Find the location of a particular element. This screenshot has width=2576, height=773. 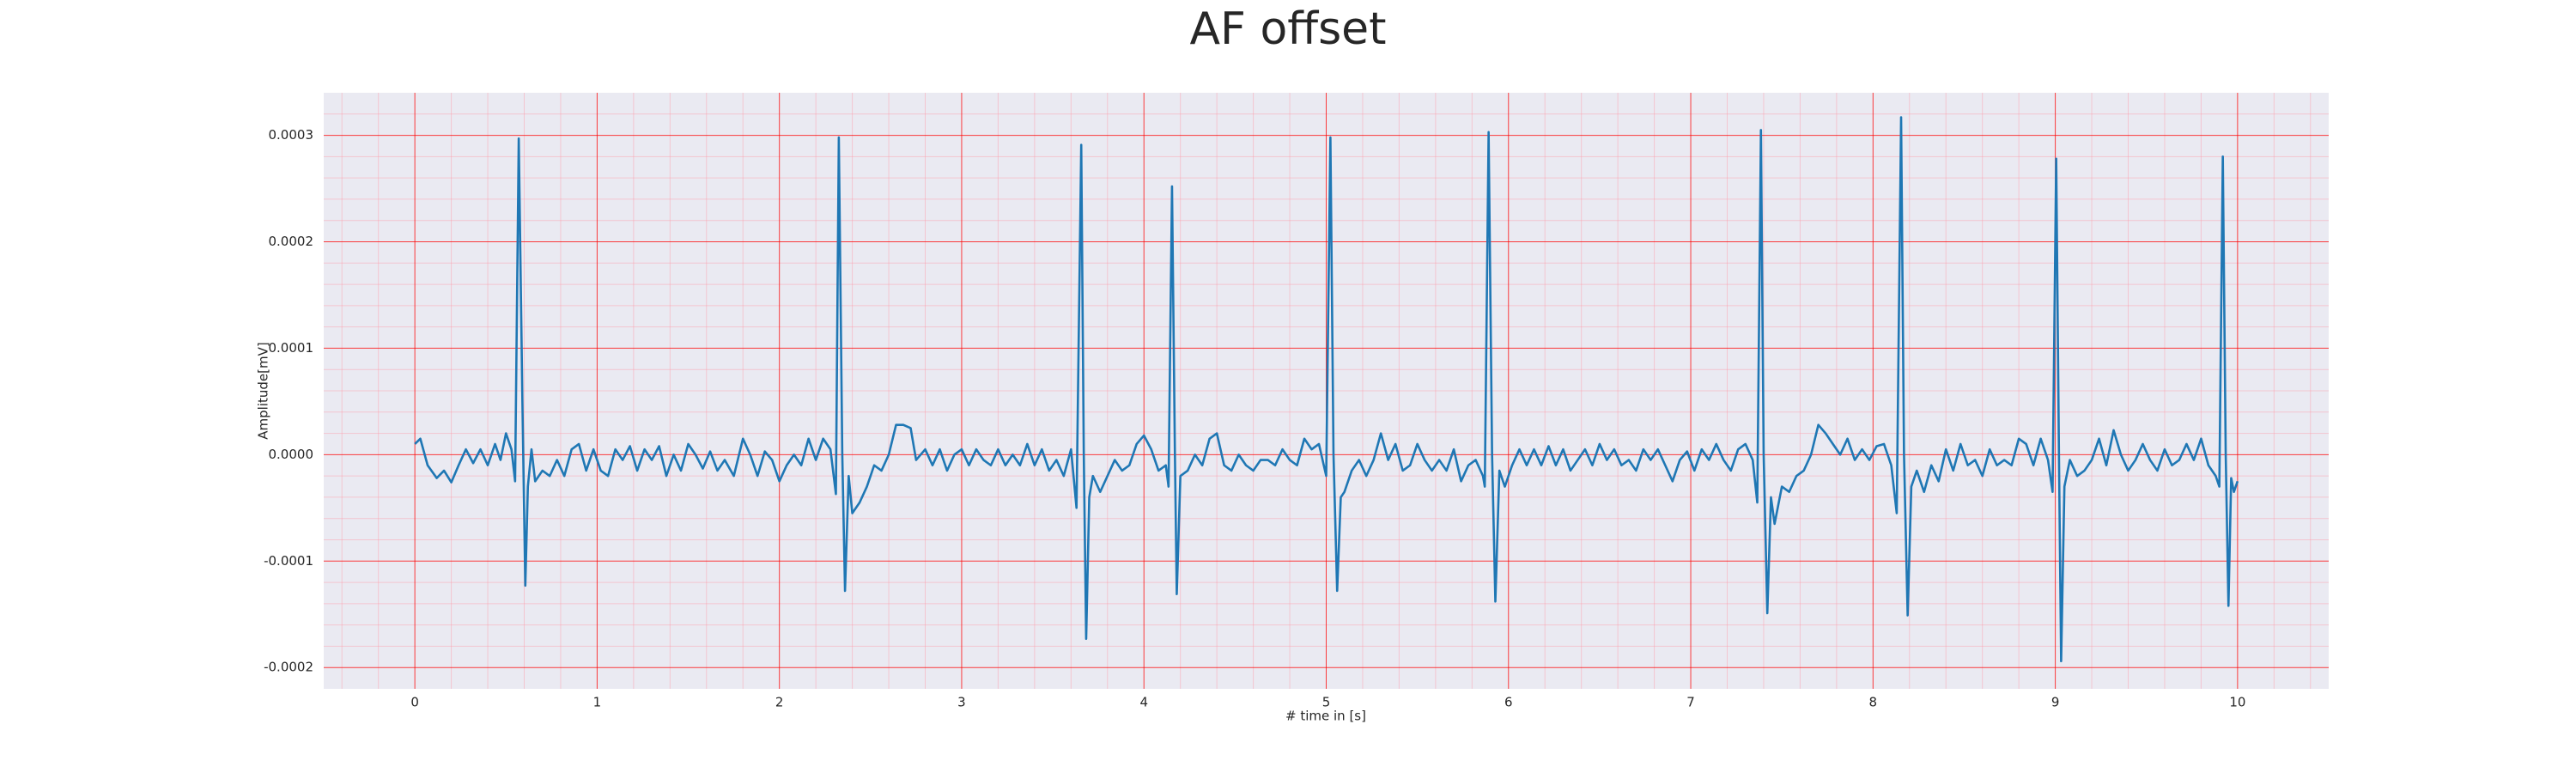

y-tick-label: 0.0002 is located at coordinates (291, 241).